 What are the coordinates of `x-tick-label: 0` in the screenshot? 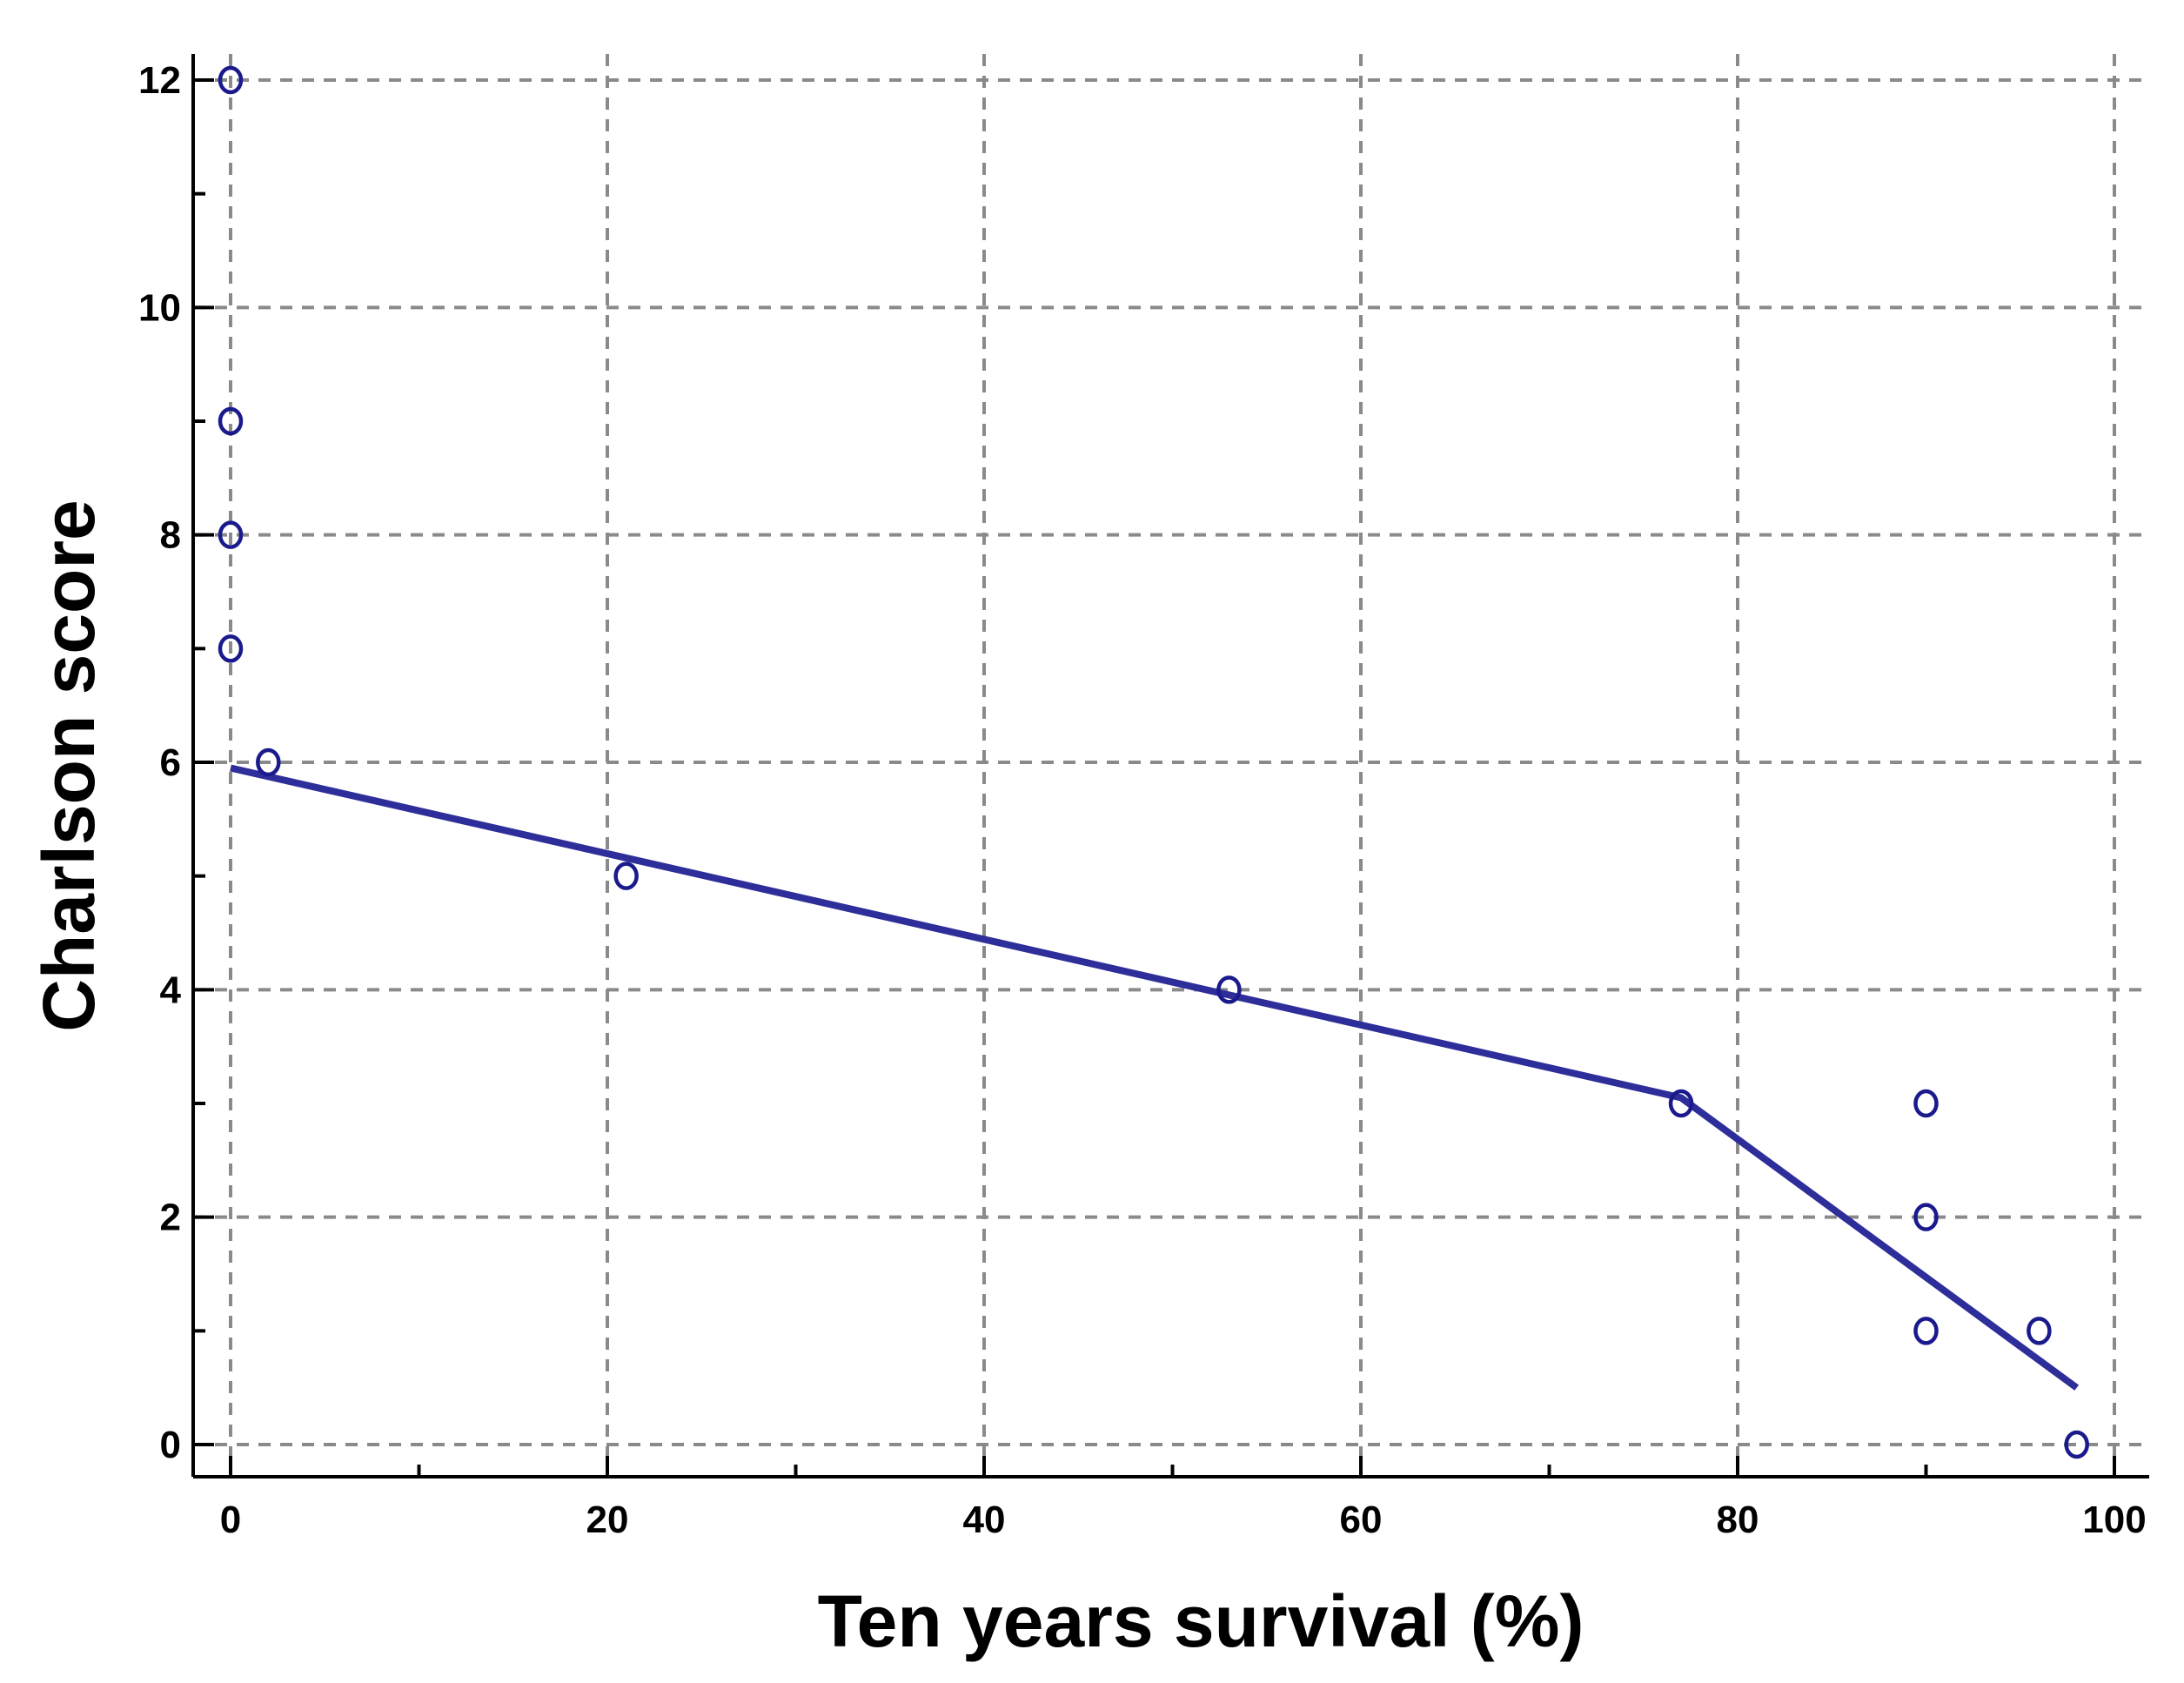 It's located at (231, 1520).